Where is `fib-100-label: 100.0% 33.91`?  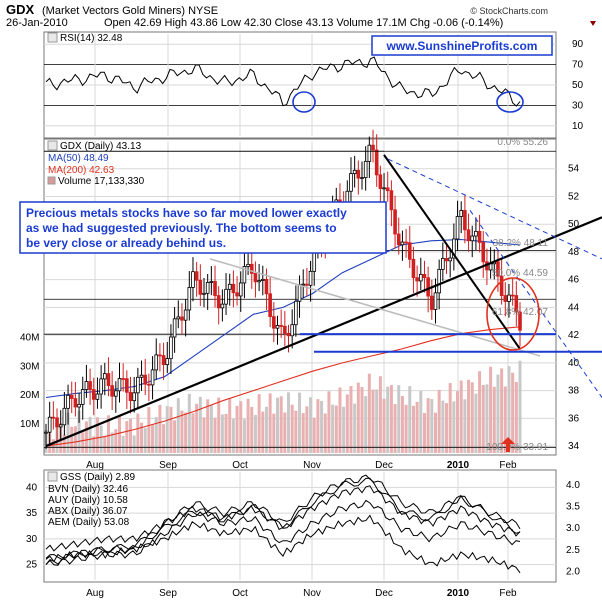 fib-100-label: 100.0% 33.91 is located at coordinates (517, 447).